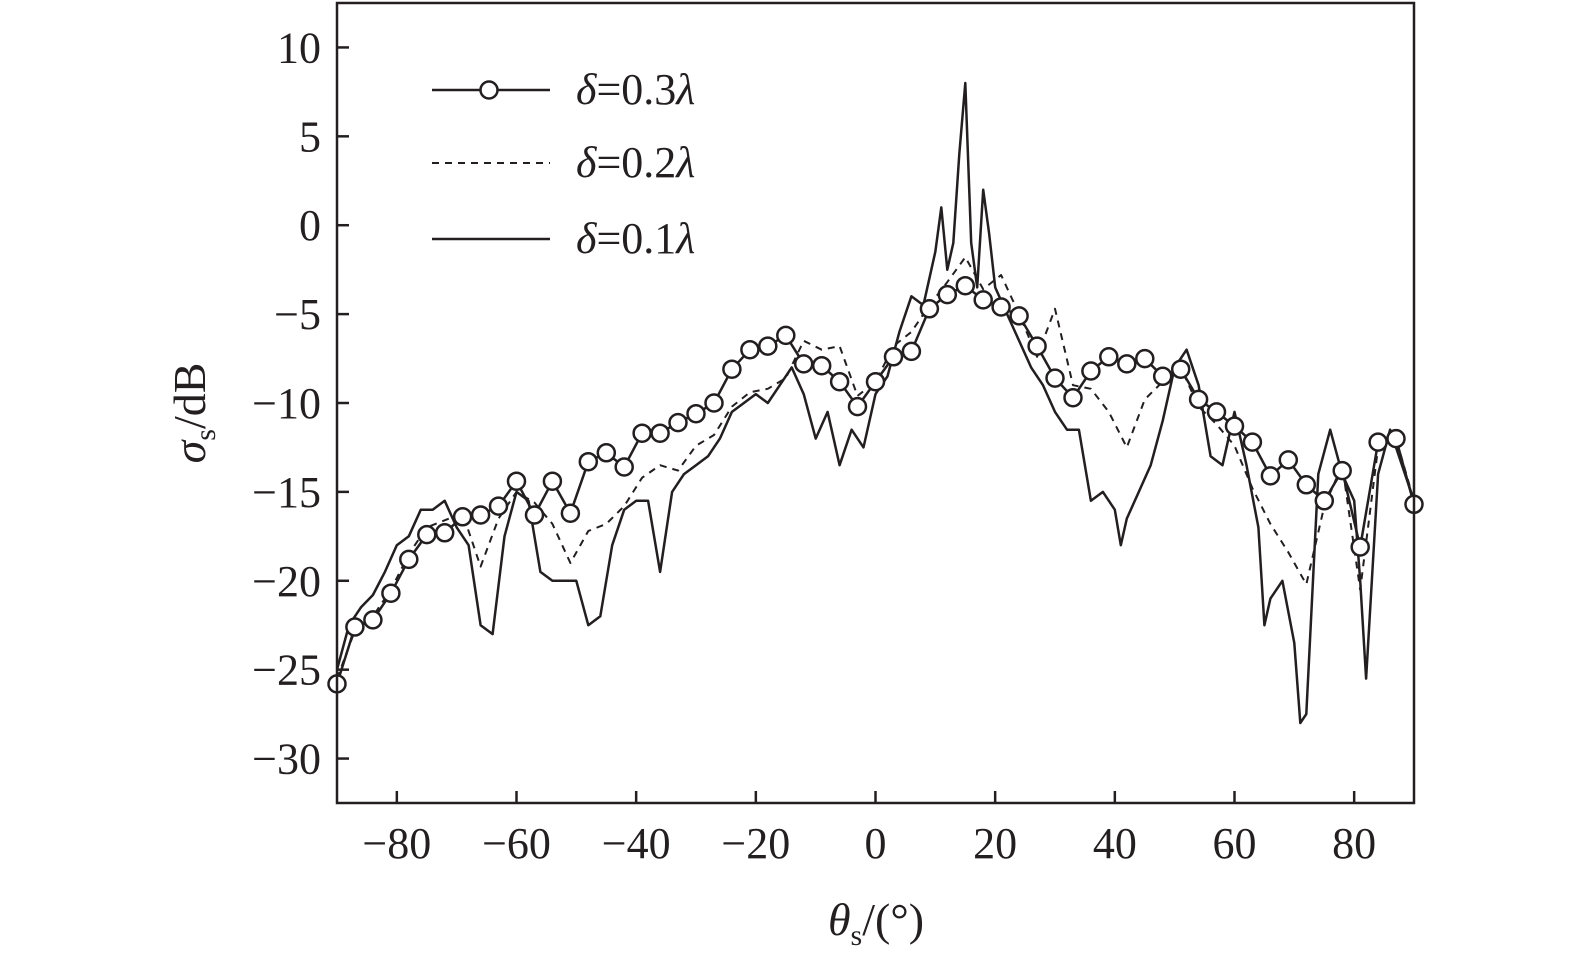  I want to click on legend: δ=0.3λ δ=0.2λ δ=0.1λ, so click(563, 164).